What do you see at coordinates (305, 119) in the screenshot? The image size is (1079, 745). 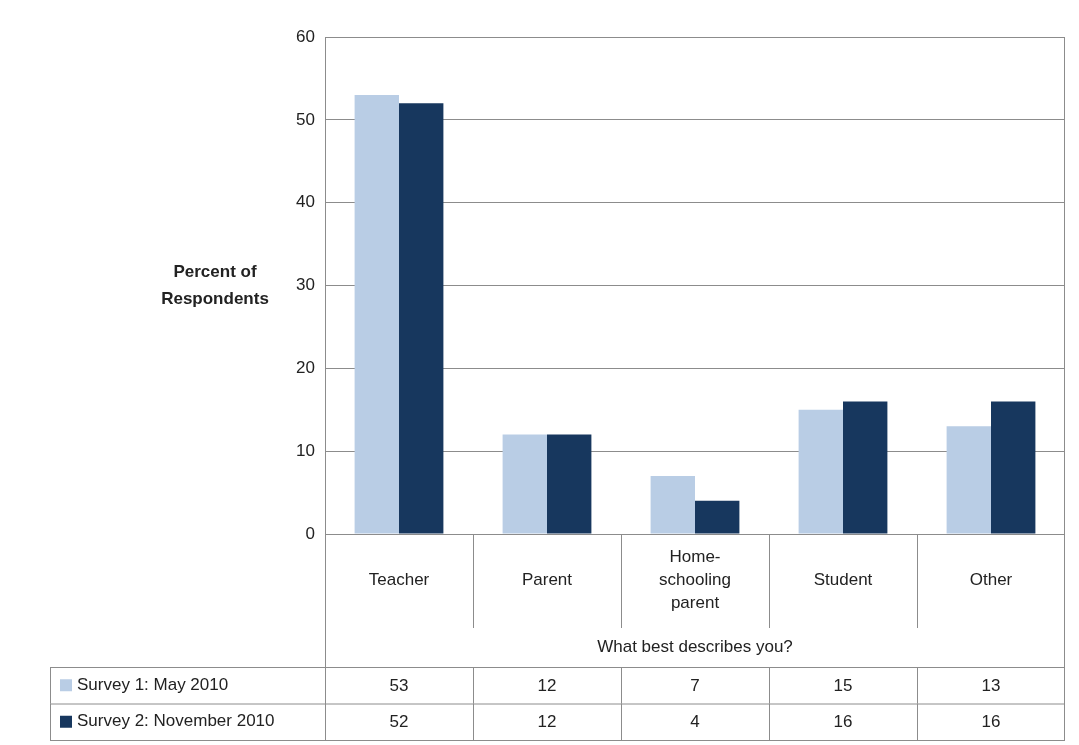 I see `y-tick-label: 50` at bounding box center [305, 119].